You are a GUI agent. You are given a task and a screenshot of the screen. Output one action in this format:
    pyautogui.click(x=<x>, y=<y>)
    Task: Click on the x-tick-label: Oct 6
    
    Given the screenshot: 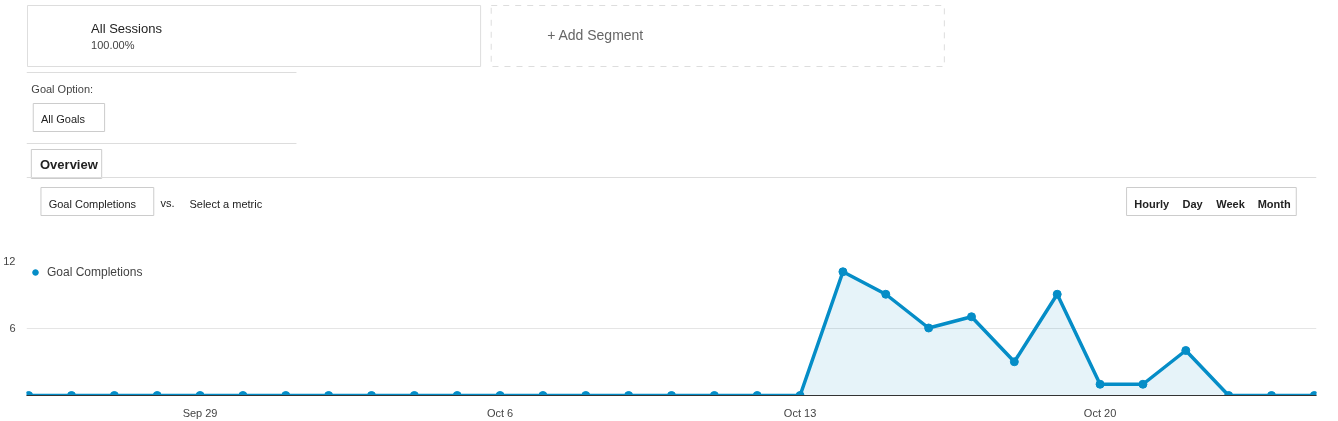 What is the action you would take?
    pyautogui.click(x=500, y=412)
    